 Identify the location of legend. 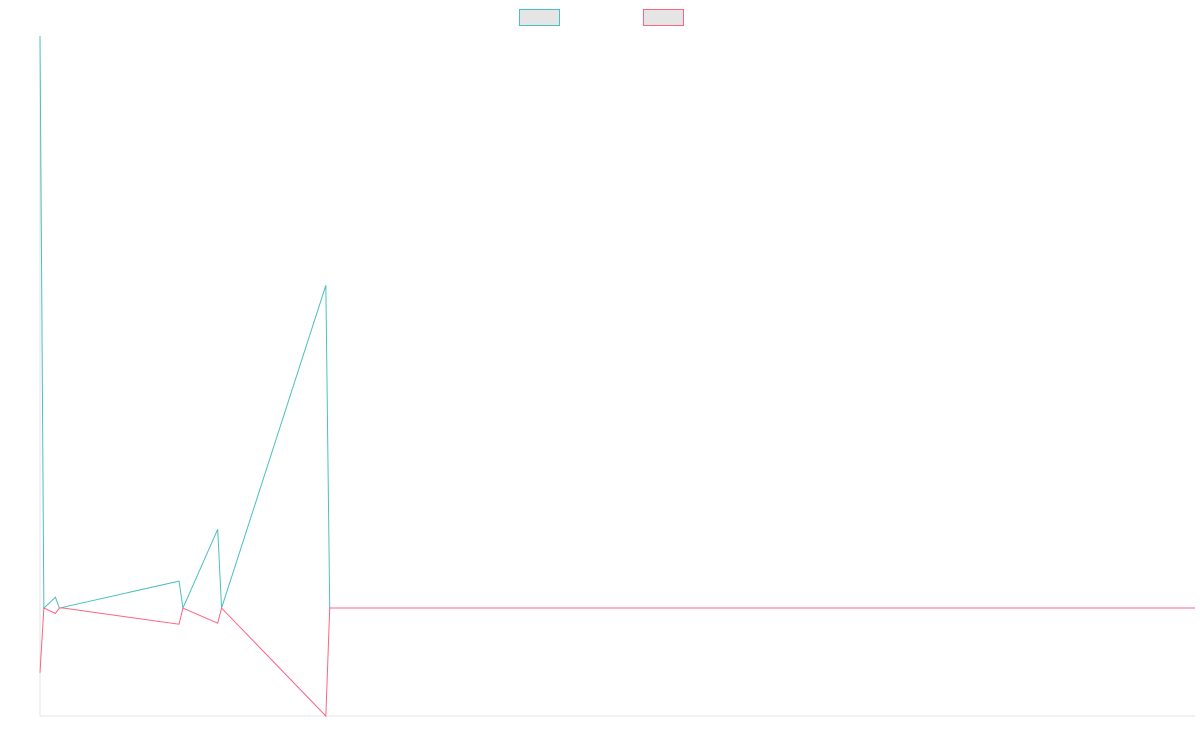
(601, 17).